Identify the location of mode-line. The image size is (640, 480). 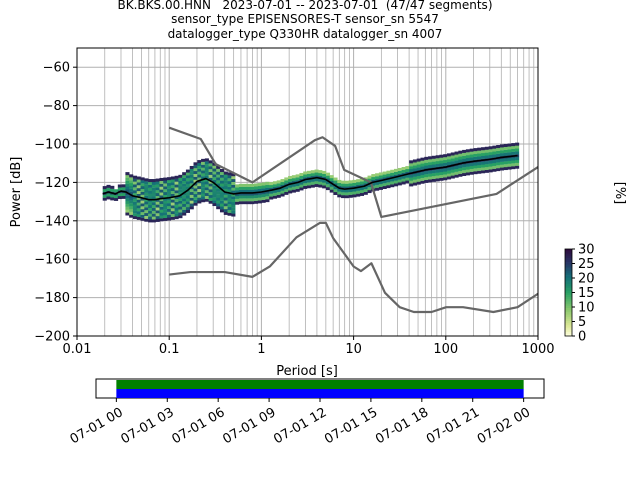
(310, 177).